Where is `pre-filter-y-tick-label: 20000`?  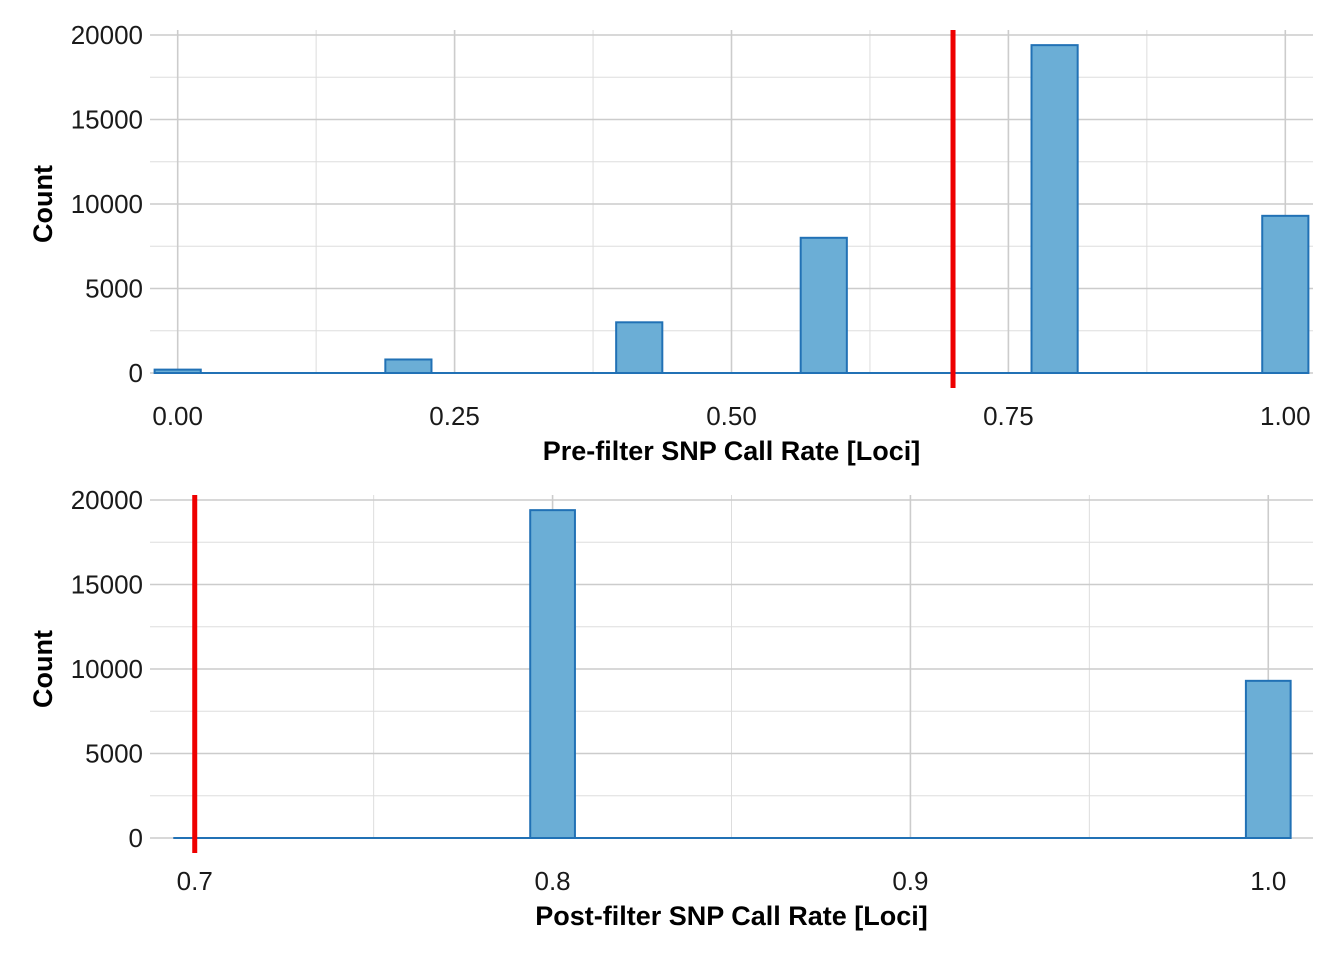 pre-filter-y-tick-label: 20000 is located at coordinates (107, 35).